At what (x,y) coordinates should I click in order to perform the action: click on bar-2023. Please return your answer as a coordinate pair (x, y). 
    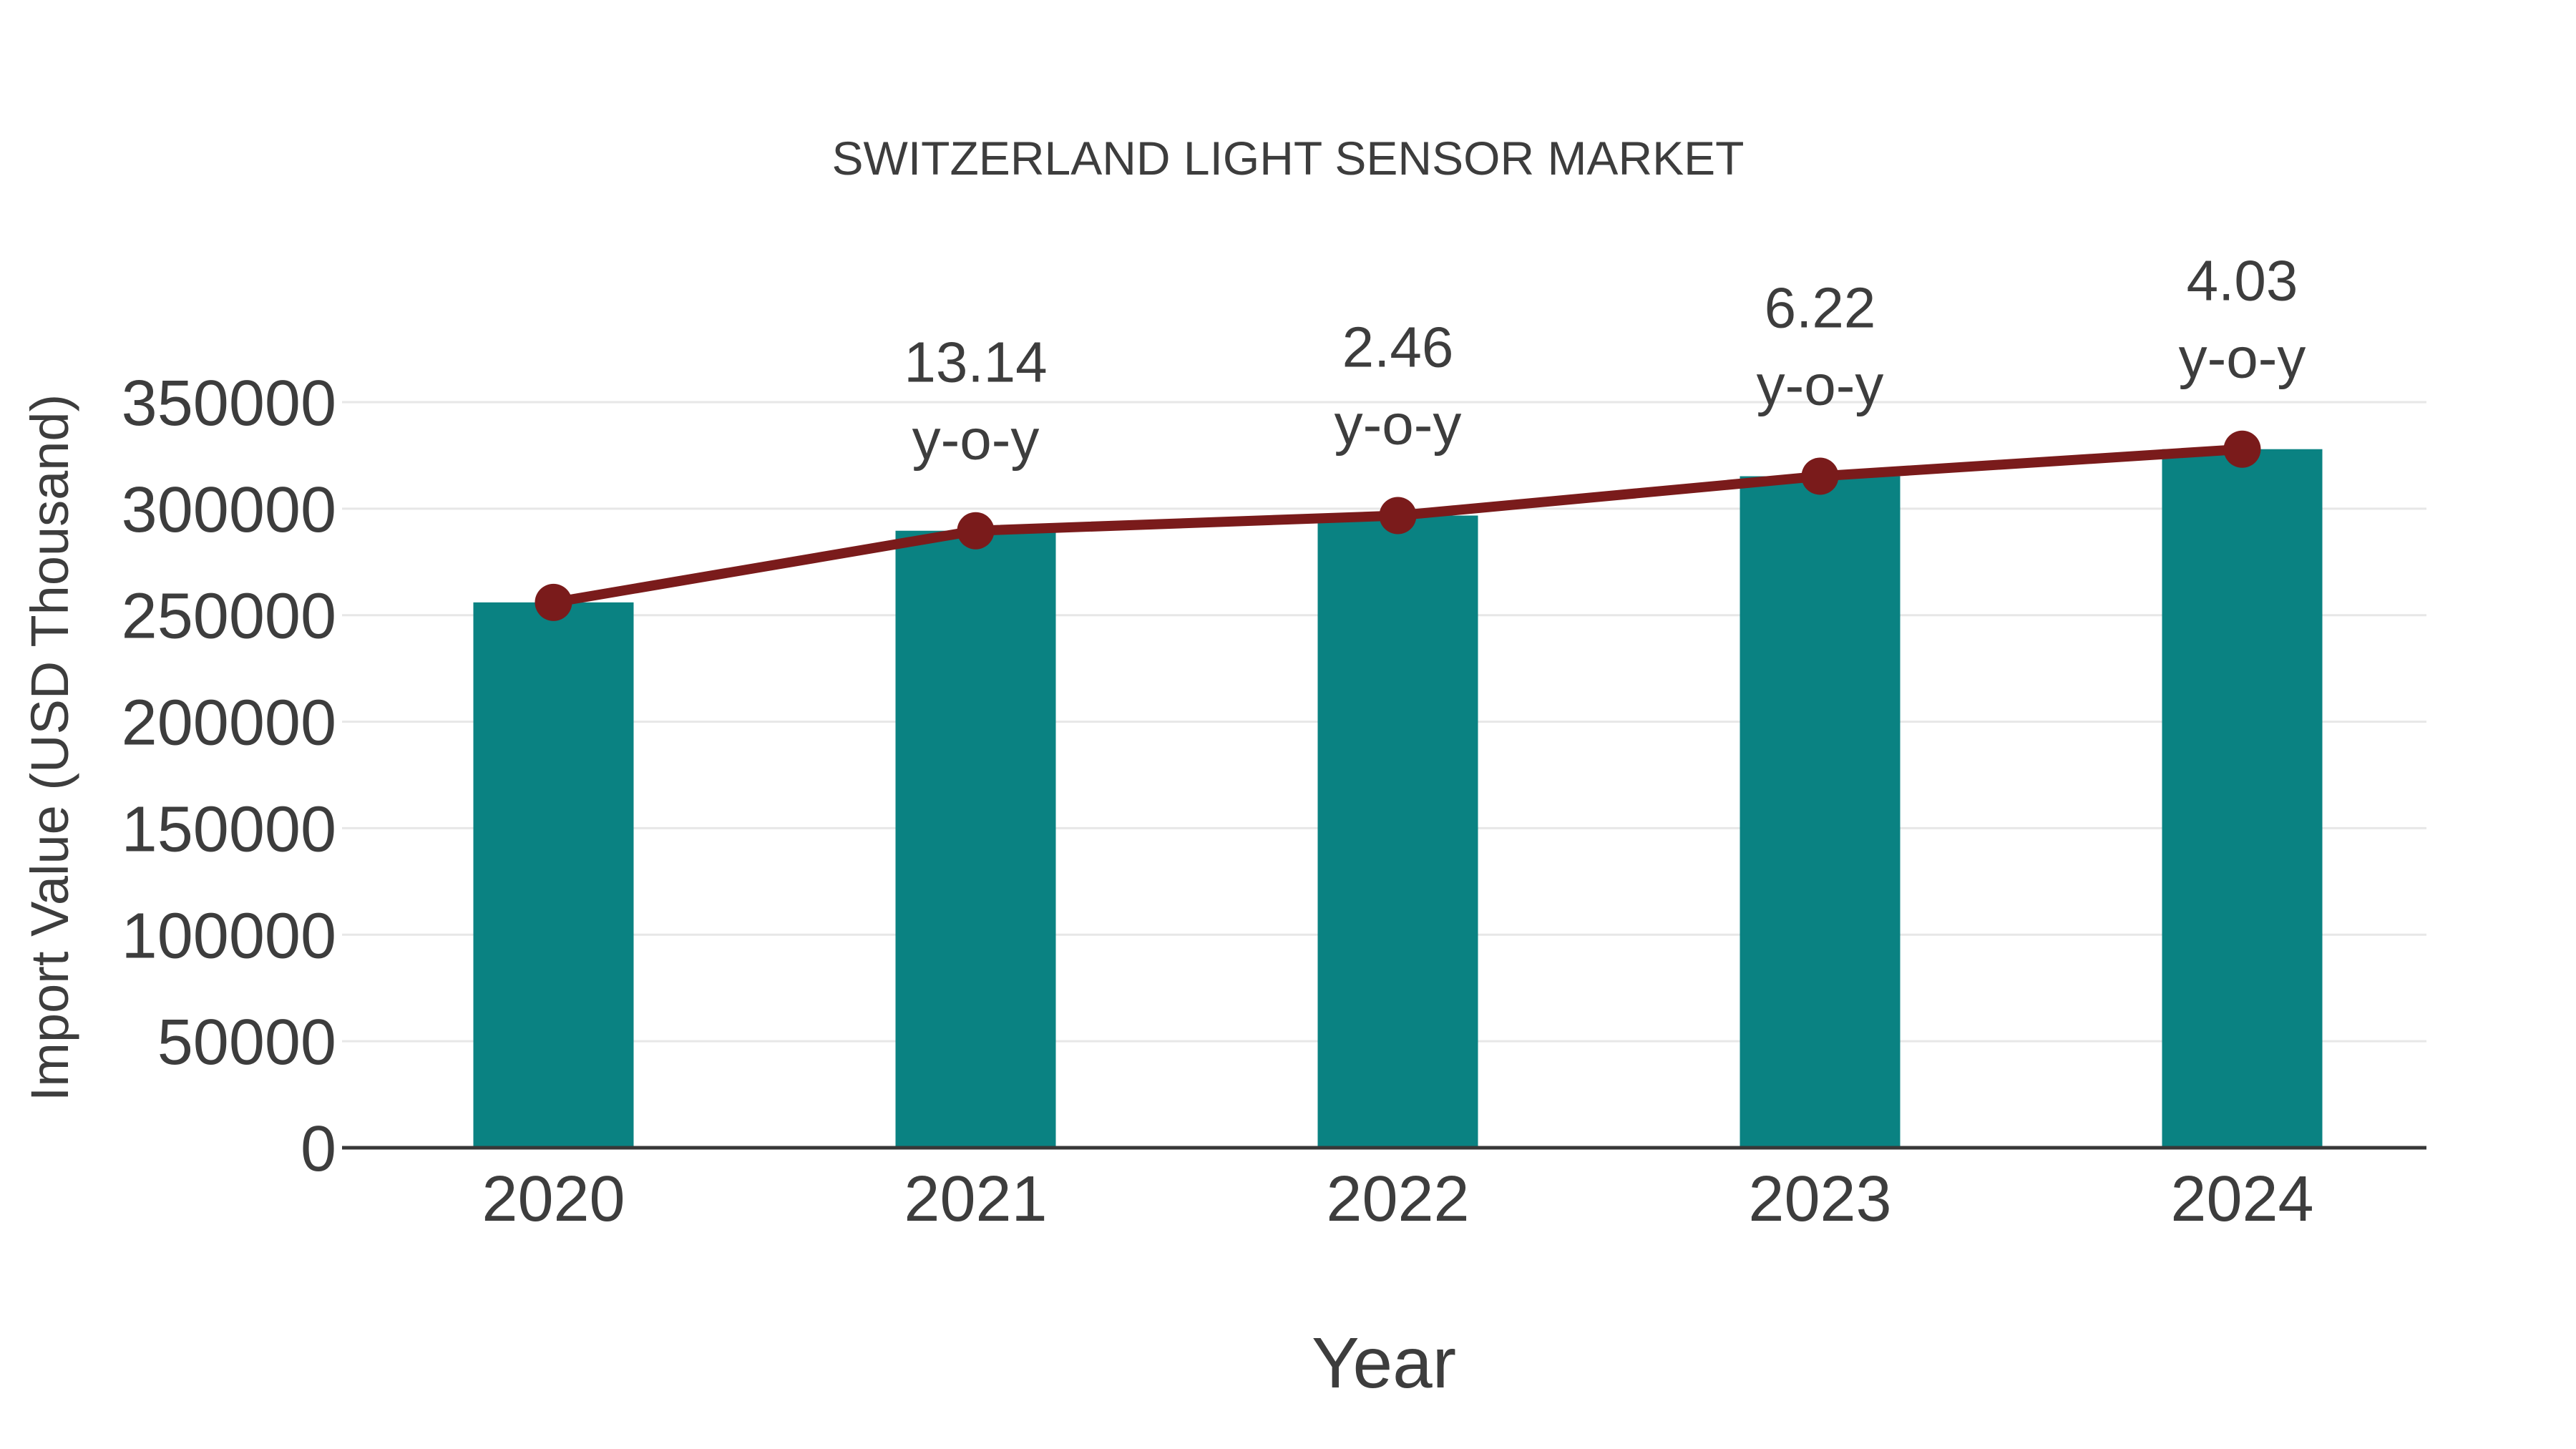
    Looking at the image, I should click on (1820, 812).